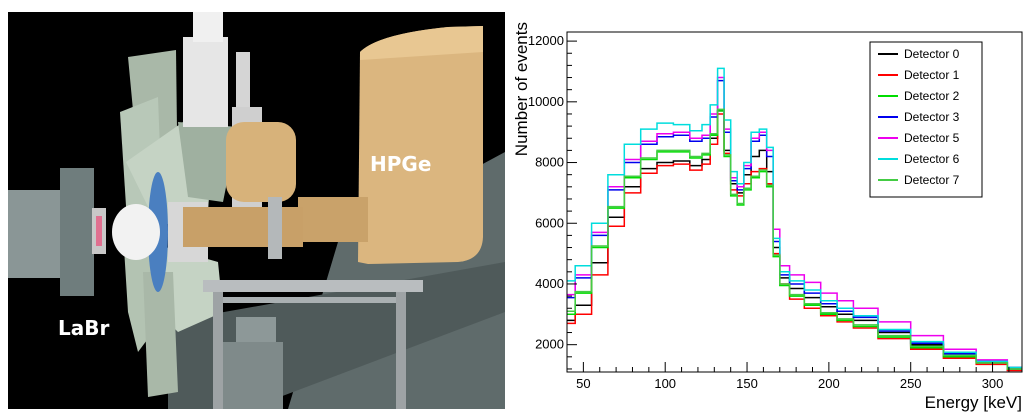 This screenshot has width=1029, height=415. I want to click on legend-box, so click(926, 119).